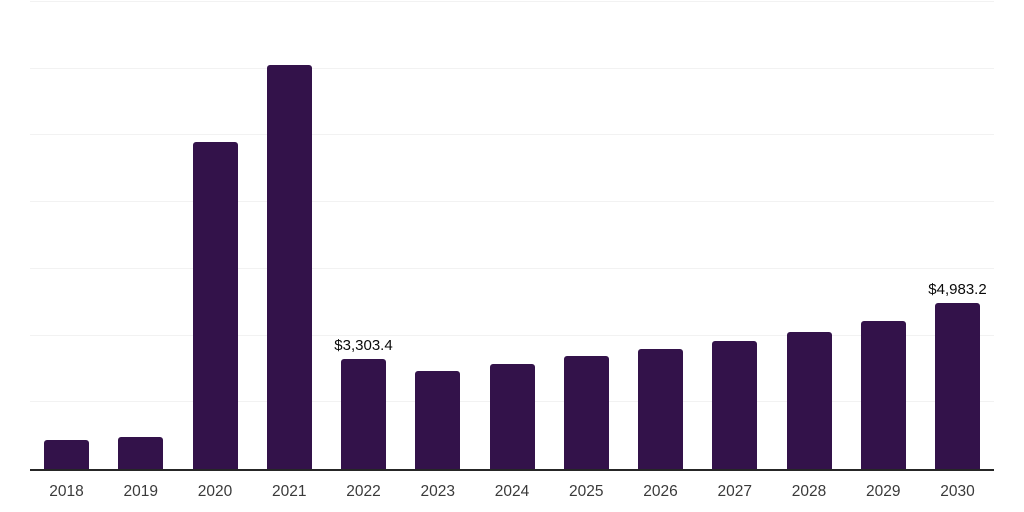 The height and width of the screenshot is (512, 1024). Describe the element at coordinates (363, 491) in the screenshot. I see `x-tick-2022: 2022` at that location.